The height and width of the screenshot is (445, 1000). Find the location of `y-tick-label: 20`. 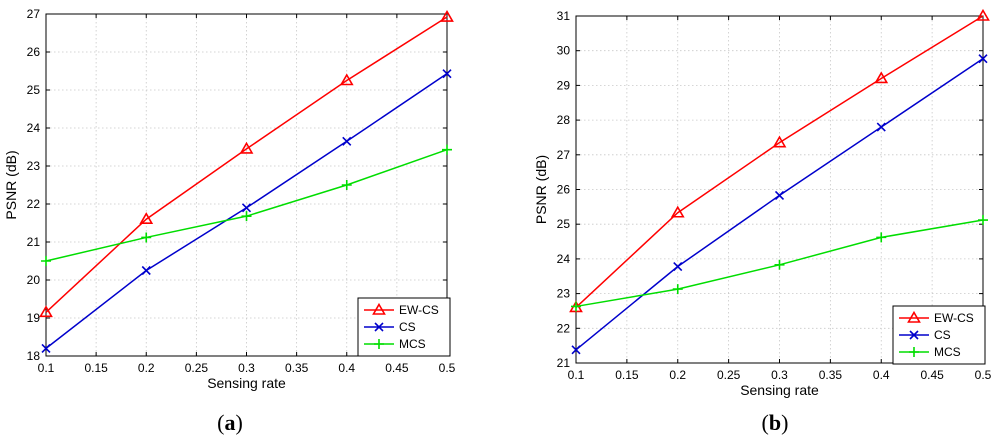

y-tick-label: 20 is located at coordinates (34, 280).